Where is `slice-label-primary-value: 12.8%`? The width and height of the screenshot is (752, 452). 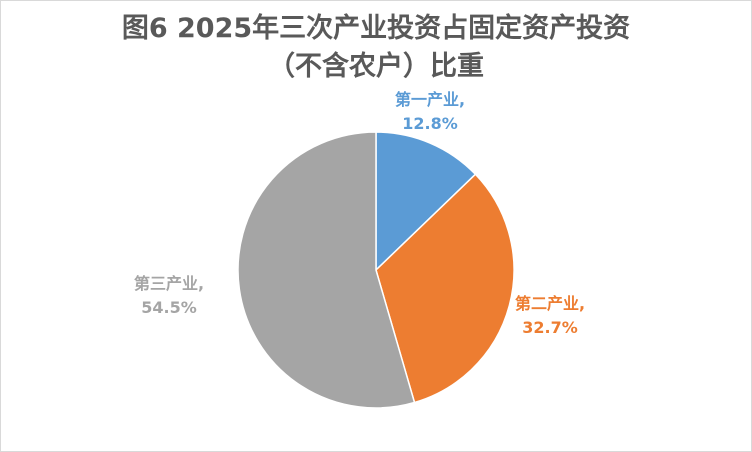 slice-label-primary-value: 12.8% is located at coordinates (430, 123).